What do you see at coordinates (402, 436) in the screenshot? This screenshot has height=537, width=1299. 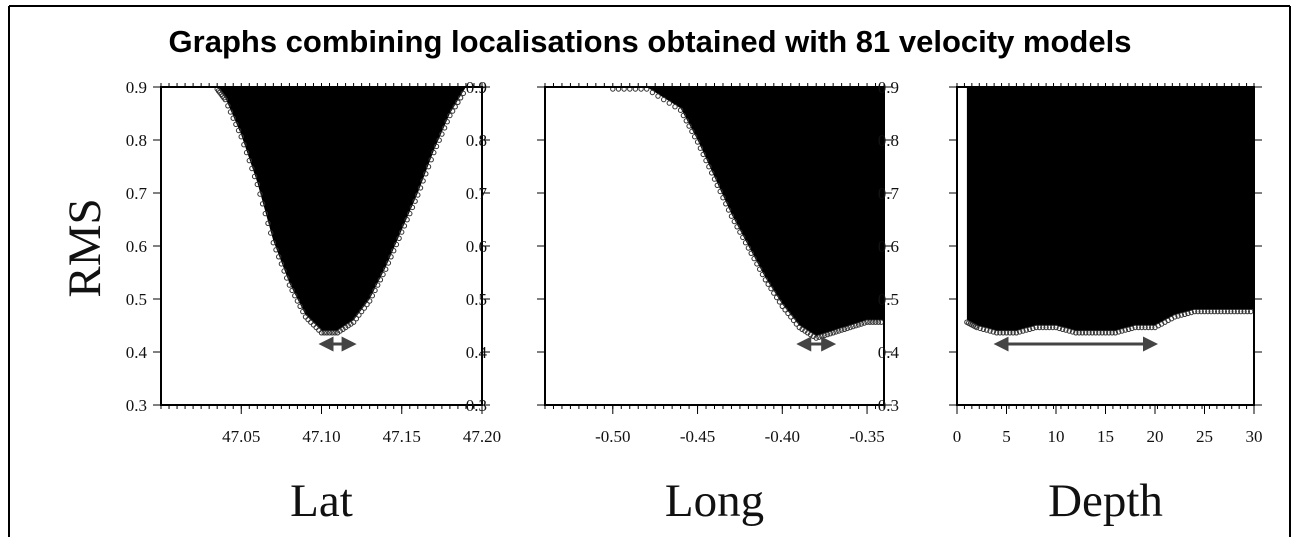 I see `x-tick-label: 47.15` at bounding box center [402, 436].